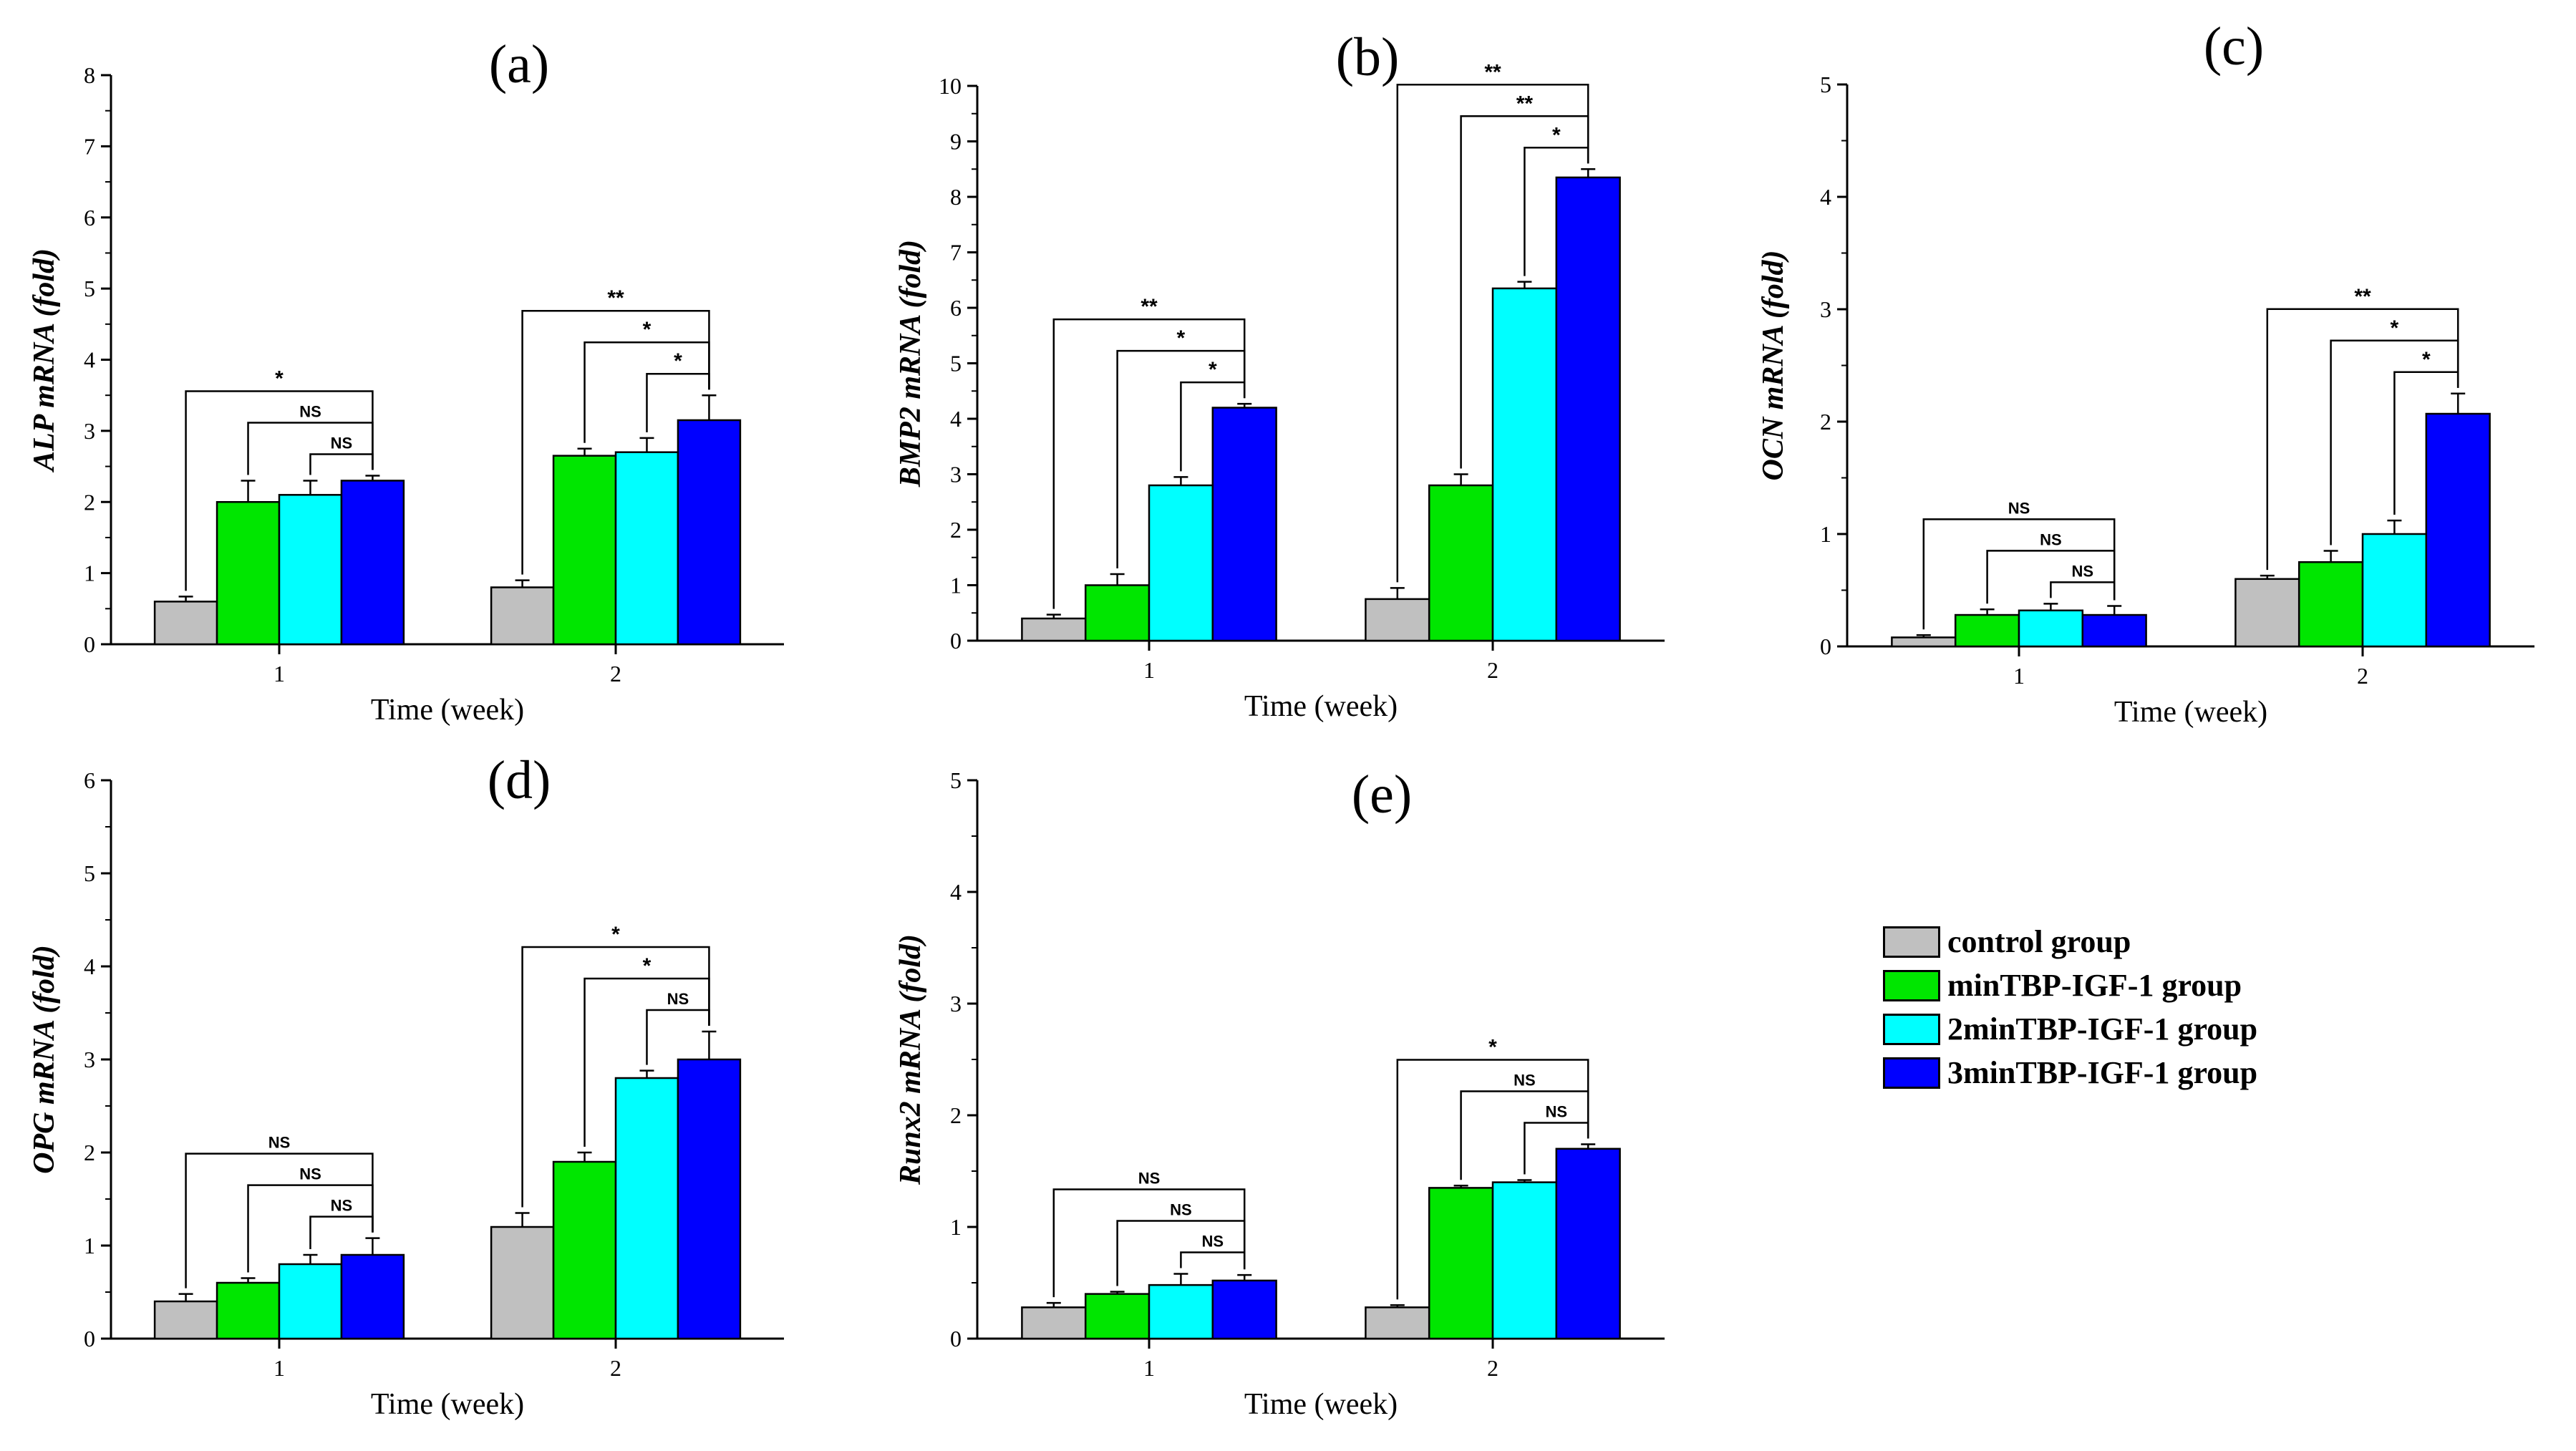 The height and width of the screenshot is (1451, 2576). I want to click on legend-label: minTBP-IGF-1 group, so click(2095, 986).